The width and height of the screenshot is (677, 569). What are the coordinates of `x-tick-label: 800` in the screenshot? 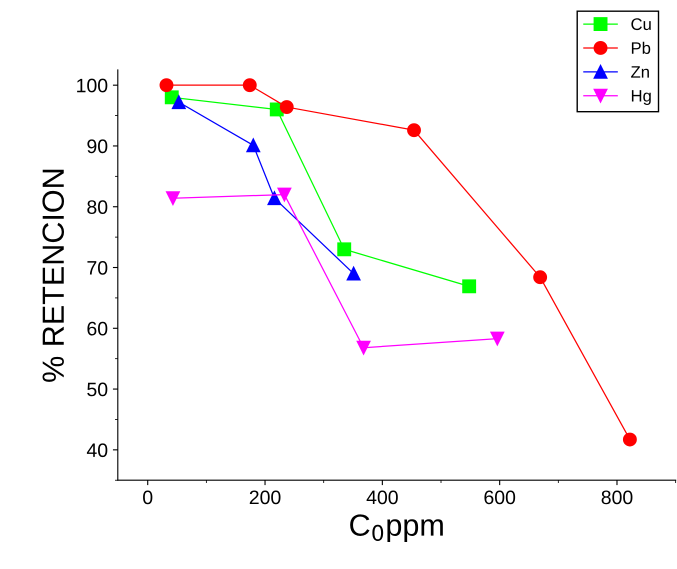 It's located at (617, 497).